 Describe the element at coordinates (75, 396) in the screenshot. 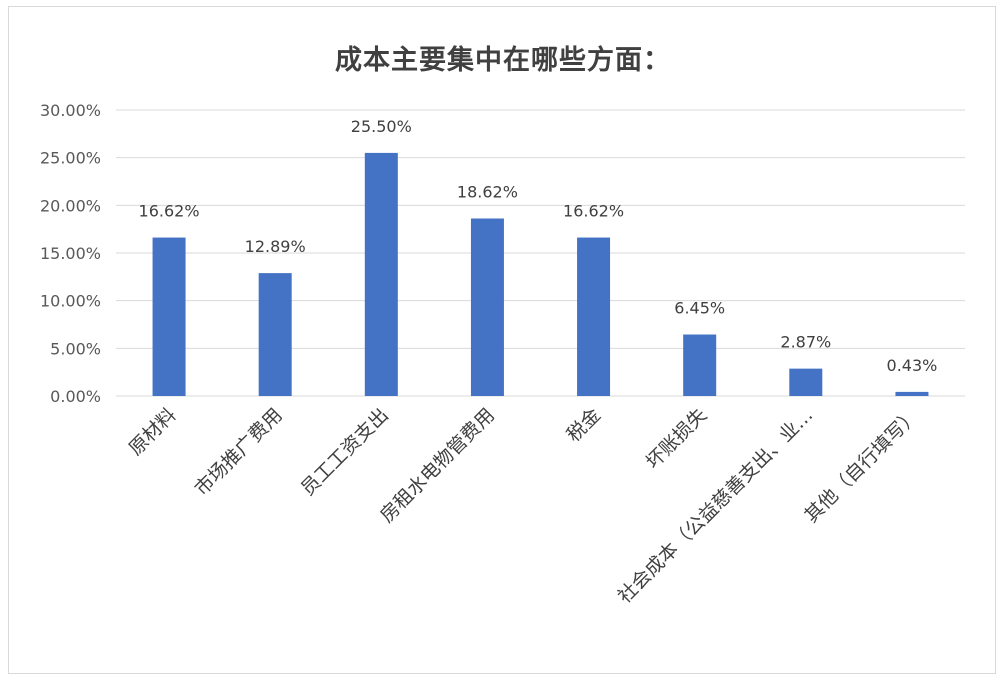

I see `y-tick-label: 0.00%` at that location.